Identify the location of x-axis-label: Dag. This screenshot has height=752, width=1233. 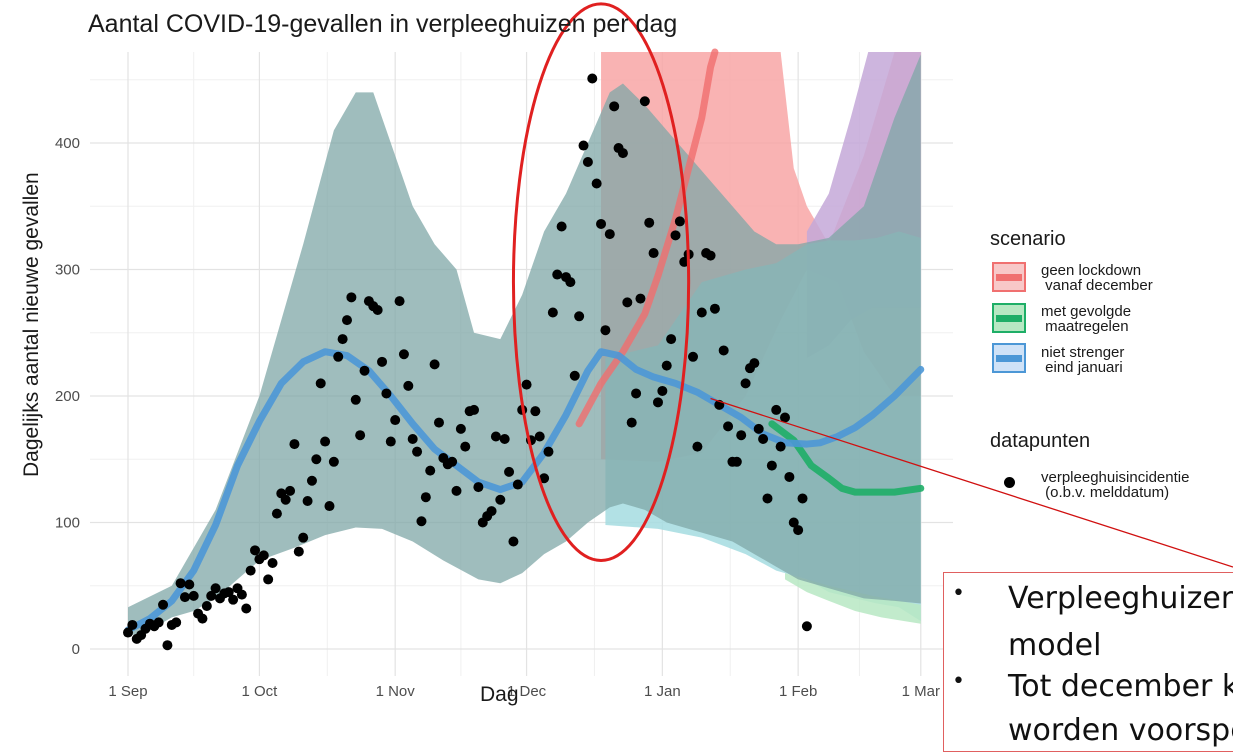
(499, 694).